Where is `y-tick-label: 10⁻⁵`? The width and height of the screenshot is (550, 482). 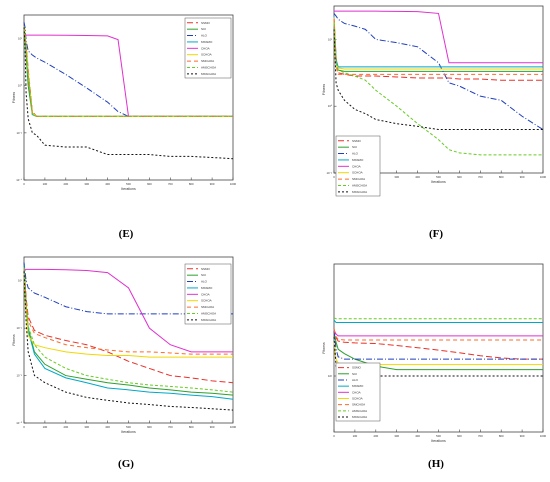 y-tick-label: 10⁻⁵ is located at coordinates (19, 423).